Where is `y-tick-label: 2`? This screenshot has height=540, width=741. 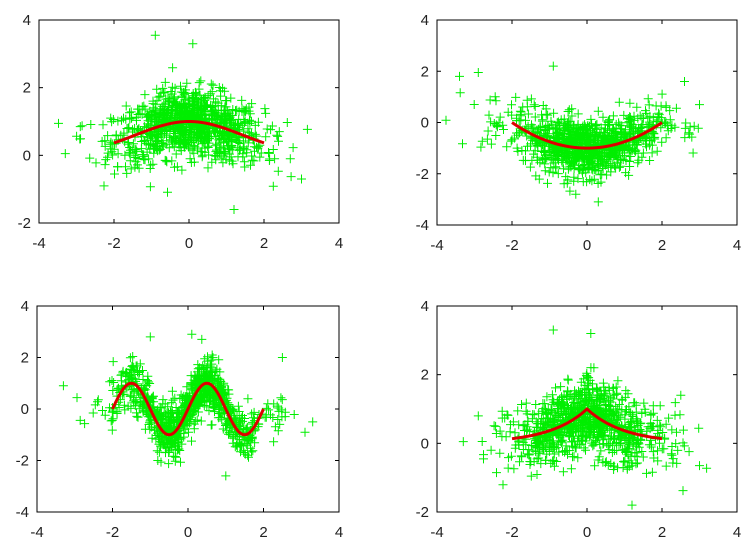
y-tick-label: 2 is located at coordinates (27, 88).